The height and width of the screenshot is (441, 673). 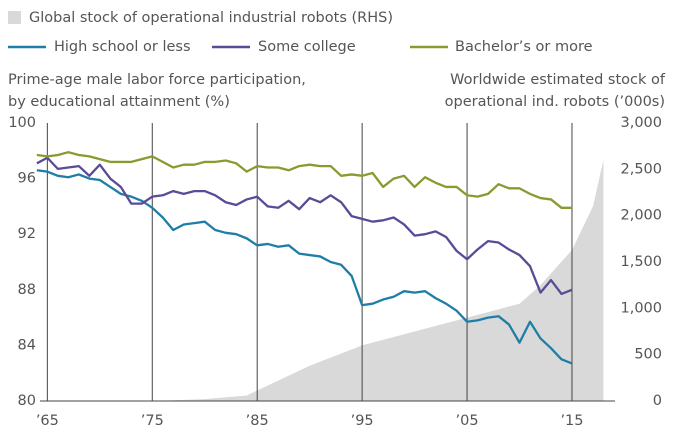 What do you see at coordinates (307, 47) in the screenshot?
I see `legend-label: Some college` at bounding box center [307, 47].